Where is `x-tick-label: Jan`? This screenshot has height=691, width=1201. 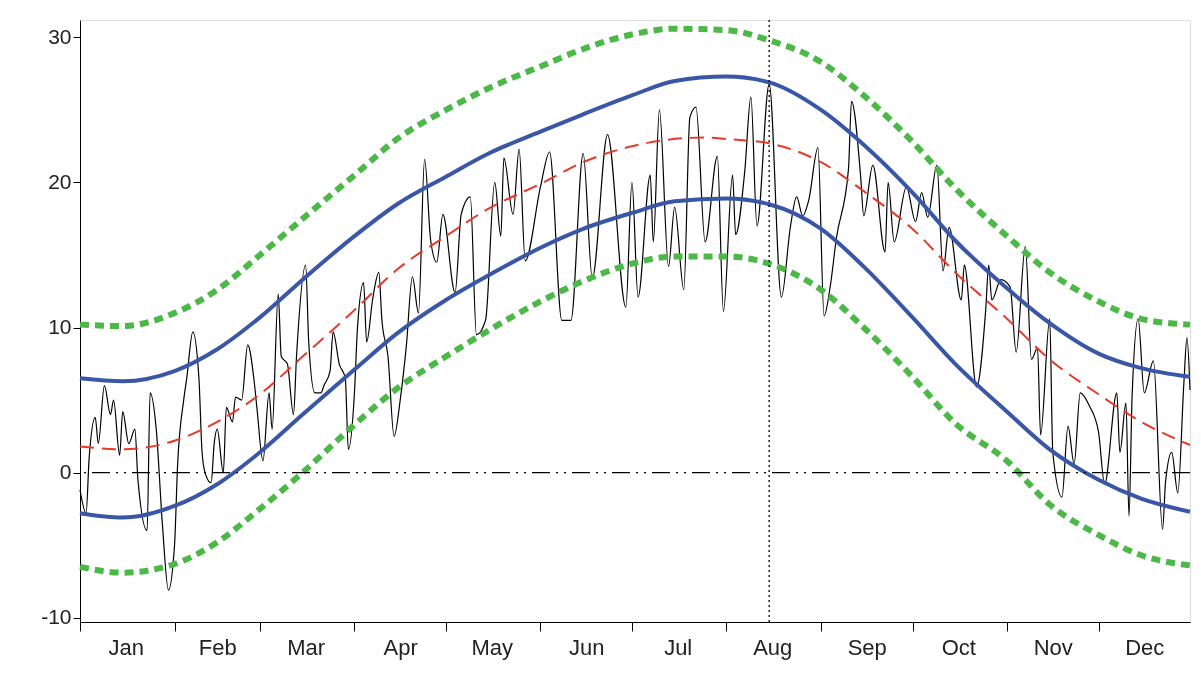 x-tick-label: Jan is located at coordinates (126, 647).